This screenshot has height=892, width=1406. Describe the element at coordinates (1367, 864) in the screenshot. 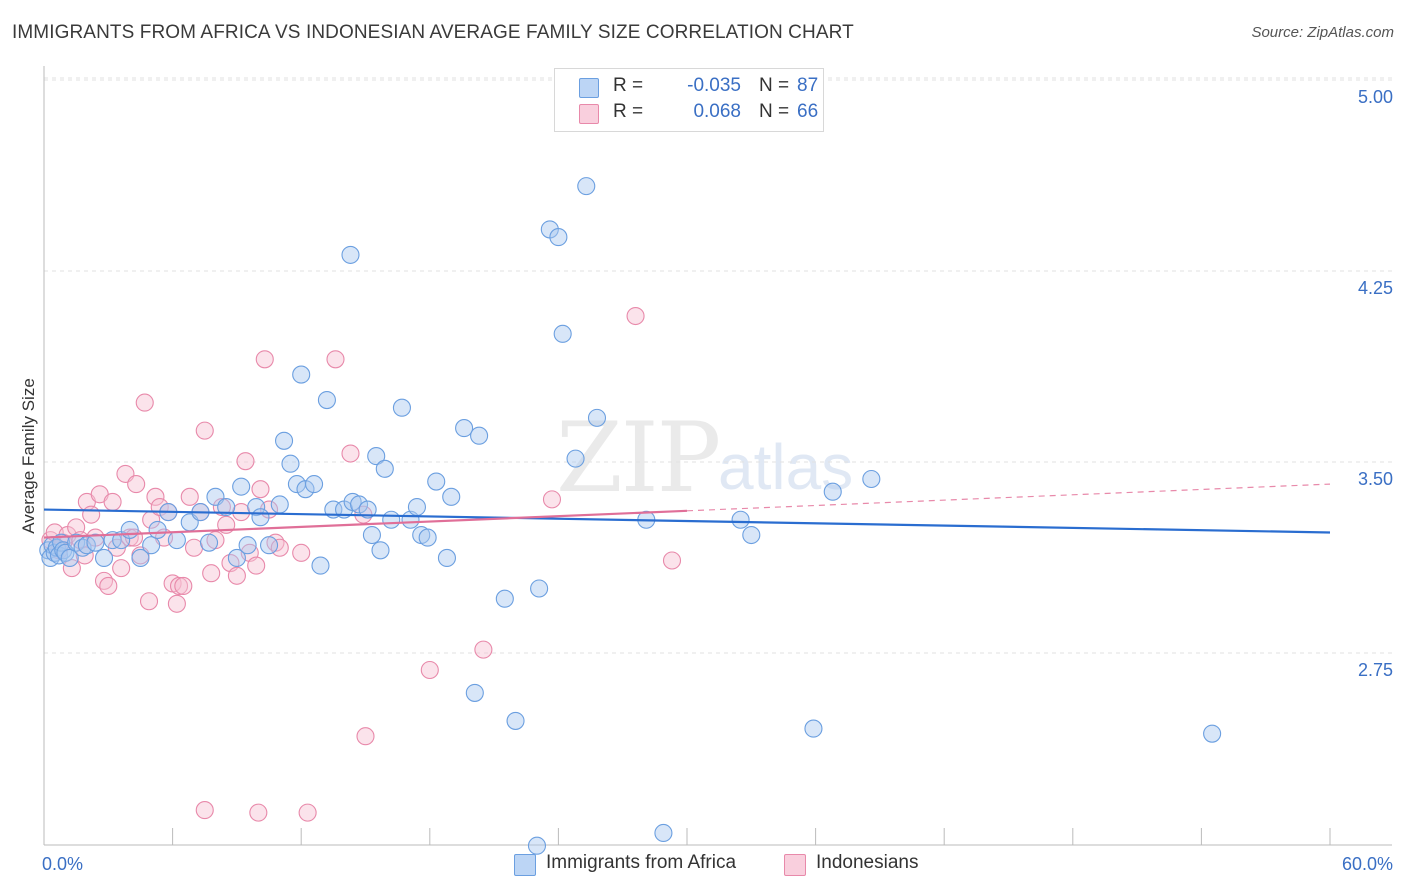

I see `x-tick-label: 60.0%` at that location.